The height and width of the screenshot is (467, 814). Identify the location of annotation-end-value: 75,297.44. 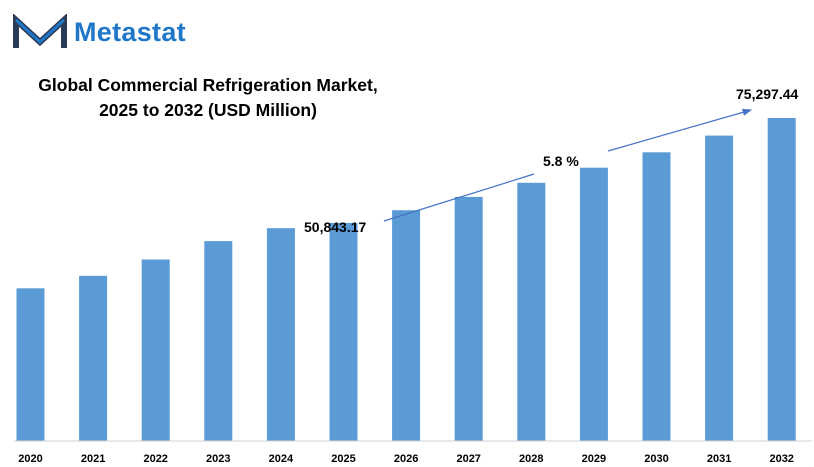
(767, 94).